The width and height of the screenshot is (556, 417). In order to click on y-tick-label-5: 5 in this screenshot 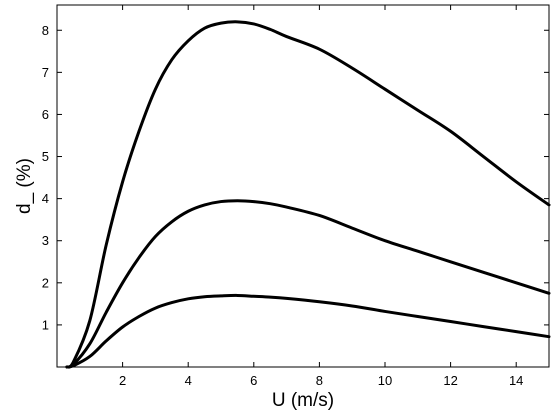, I will do `click(45, 156)`.